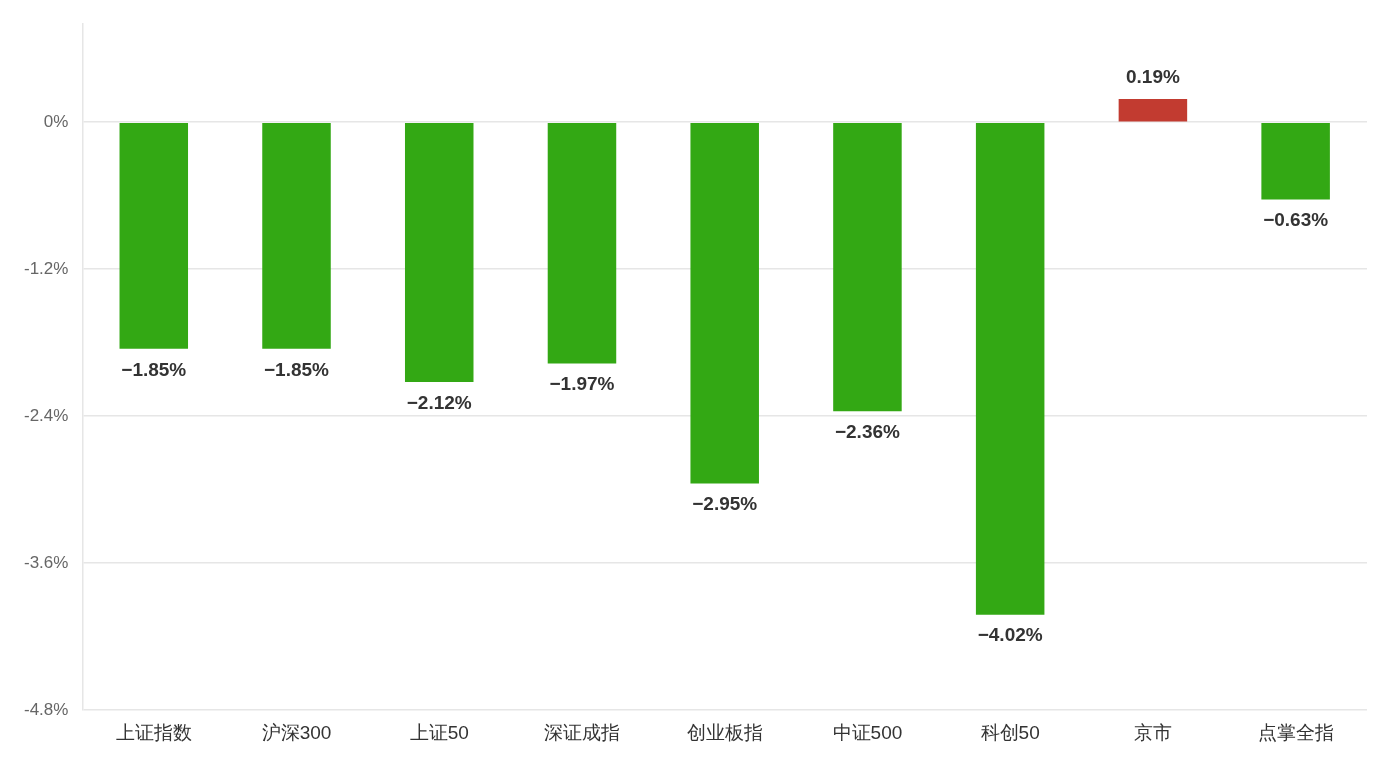 This screenshot has height=767, width=1377. What do you see at coordinates (582, 384) in the screenshot?
I see `data-label: −1.97%` at bounding box center [582, 384].